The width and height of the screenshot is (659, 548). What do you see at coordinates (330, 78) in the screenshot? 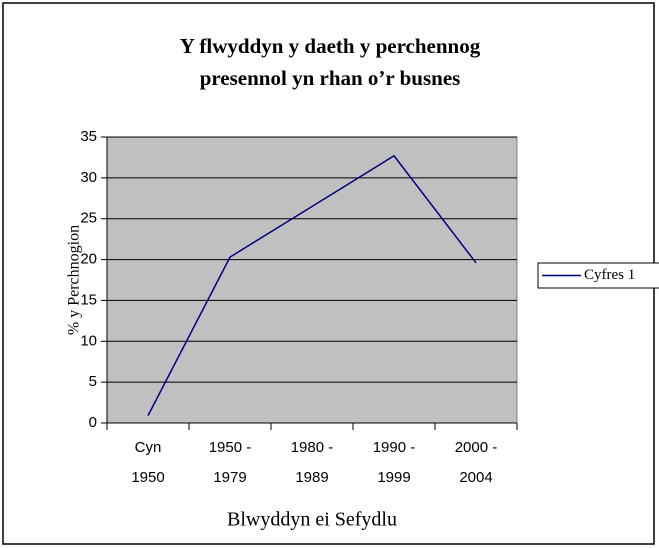
I see `chart-title: presennol yn rhan o’r busnes` at bounding box center [330, 78].